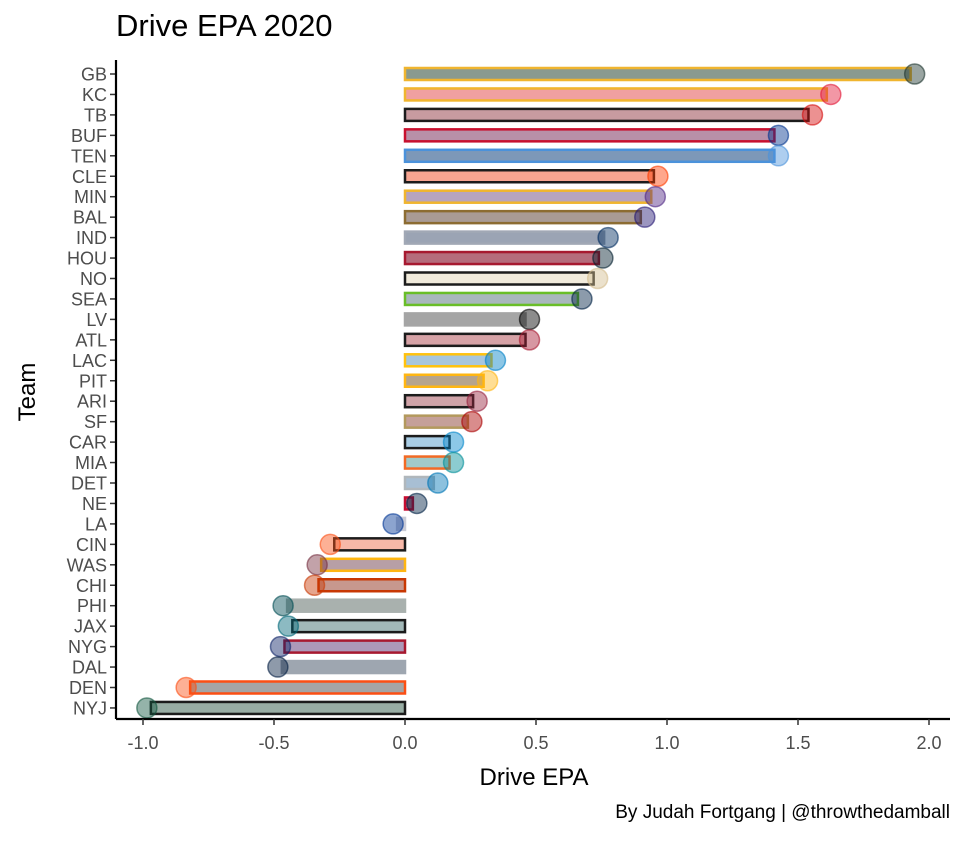 The image size is (966, 842). I want to click on y-tick-label-ten: TEN, so click(89, 156).